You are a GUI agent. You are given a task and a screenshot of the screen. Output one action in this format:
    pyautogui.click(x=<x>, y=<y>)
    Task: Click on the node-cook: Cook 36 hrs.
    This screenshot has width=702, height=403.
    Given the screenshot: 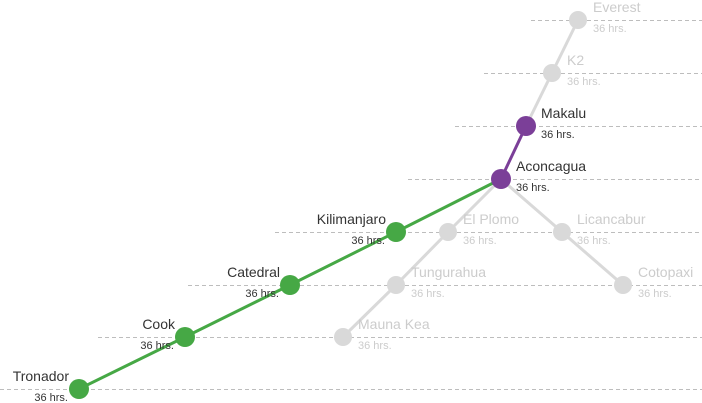 What is the action you would take?
    pyautogui.click(x=167, y=334)
    